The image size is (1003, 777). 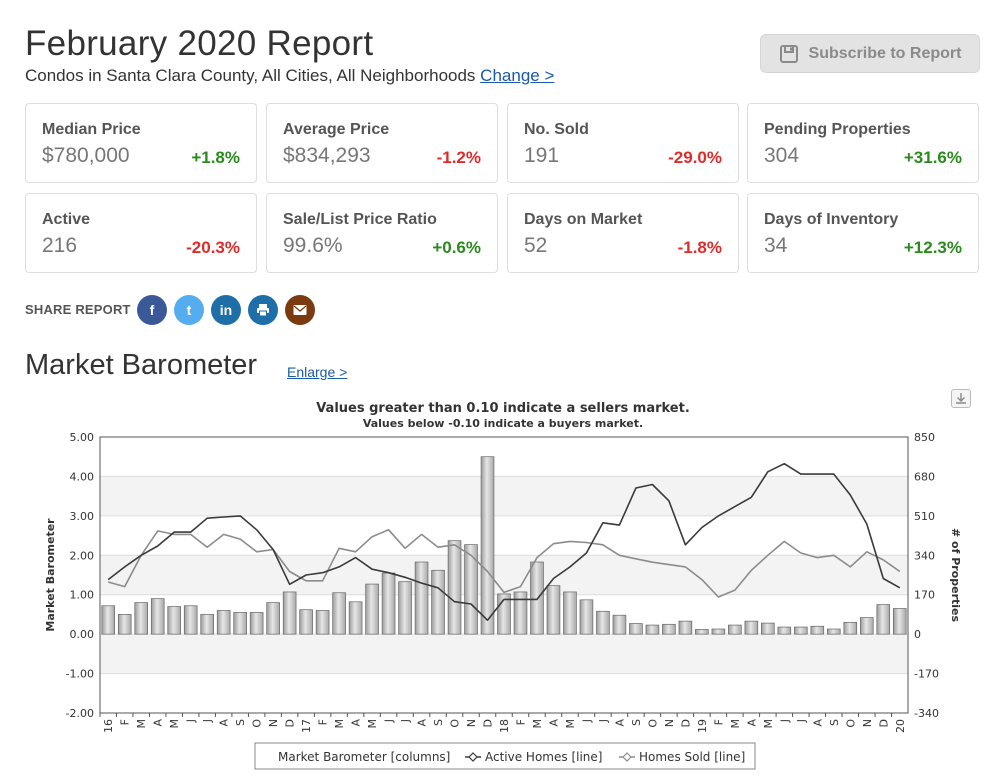 I want to click on stat-card: Median Price $780,000 +1.8%, so click(x=141, y=143).